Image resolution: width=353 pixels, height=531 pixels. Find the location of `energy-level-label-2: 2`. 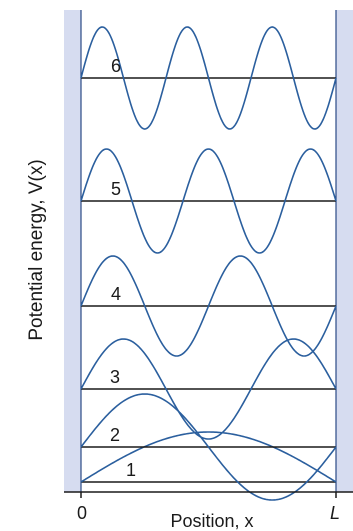

energy-level-label-2: 2 is located at coordinates (115, 435).